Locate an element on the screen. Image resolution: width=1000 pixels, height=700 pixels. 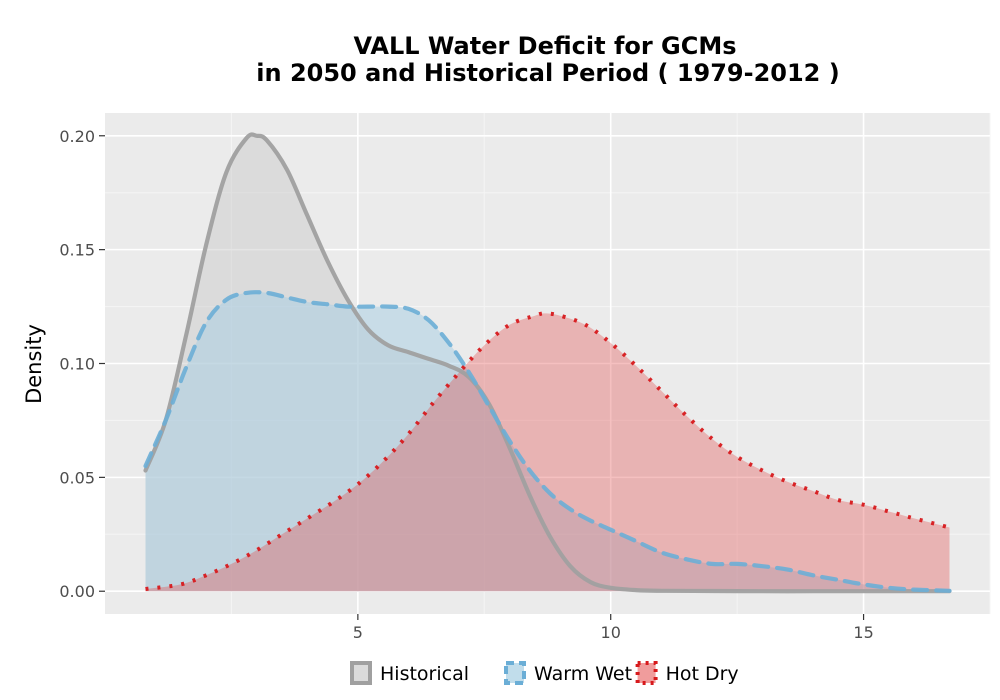
legend-key-border-historical is located at coordinates (361, 673).